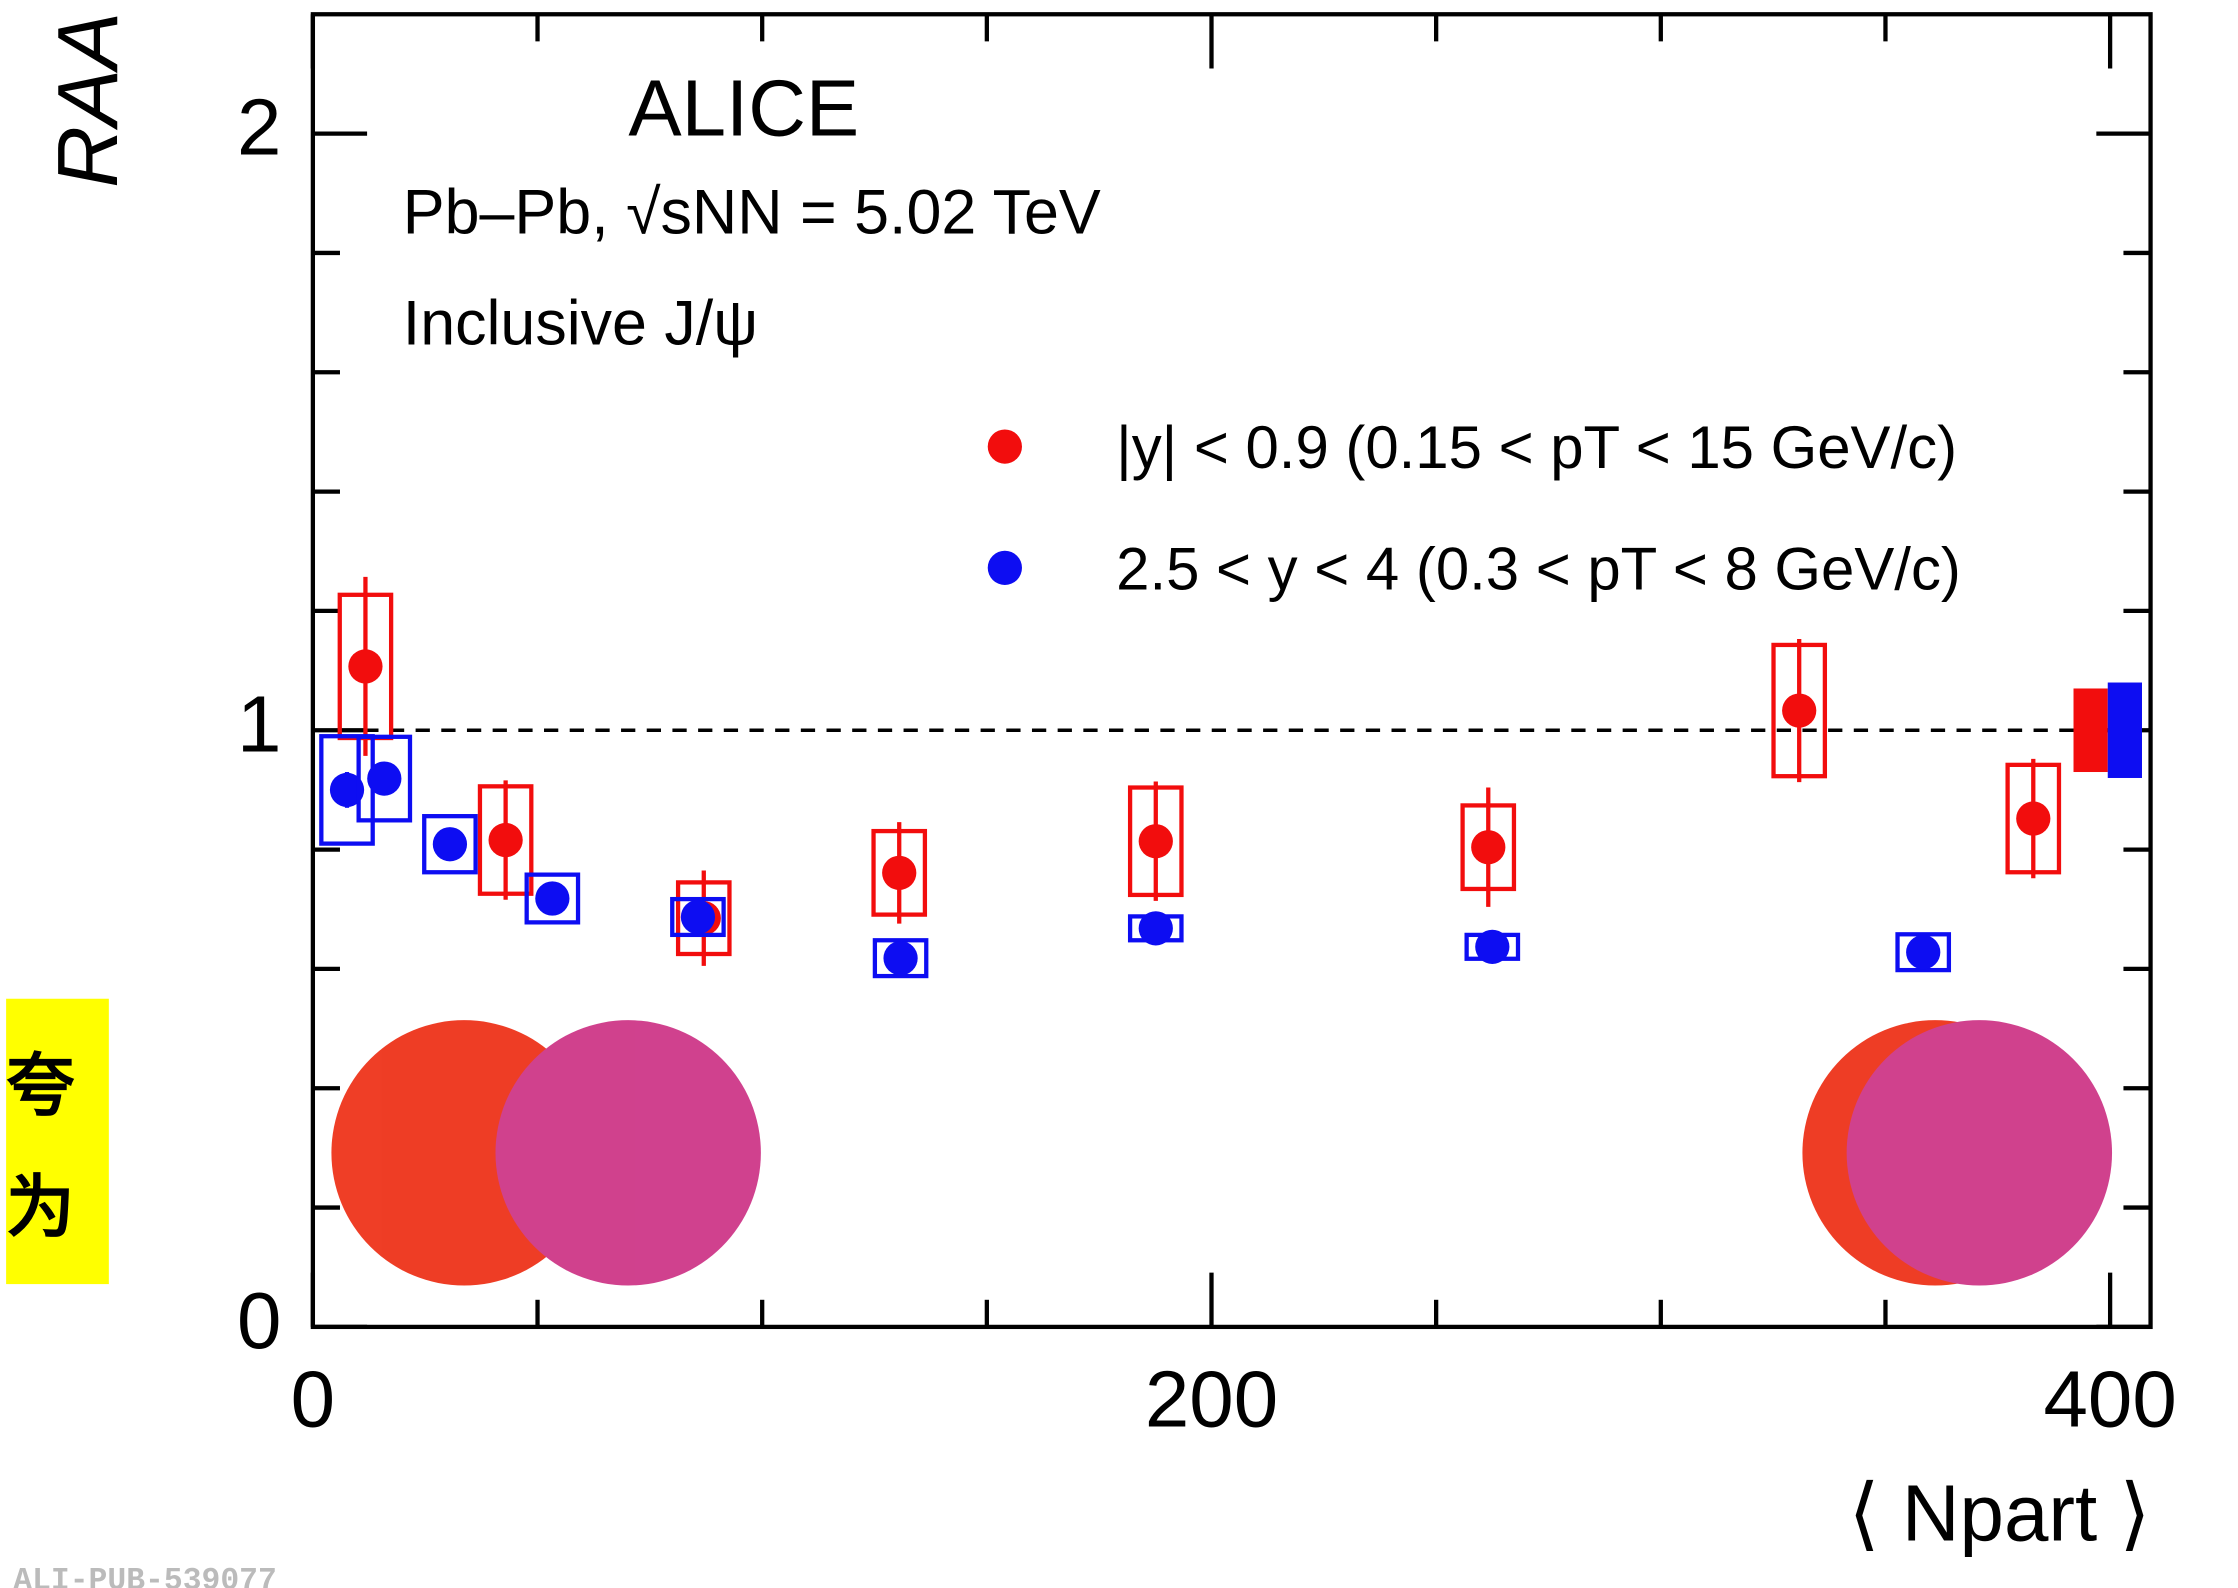 The image size is (2238, 1588). Describe the element at coordinates (1538, 568) in the screenshot. I see `legend-label: 2.5 < y < 4 (0.3 < pT < 8 GeV/c)` at that location.